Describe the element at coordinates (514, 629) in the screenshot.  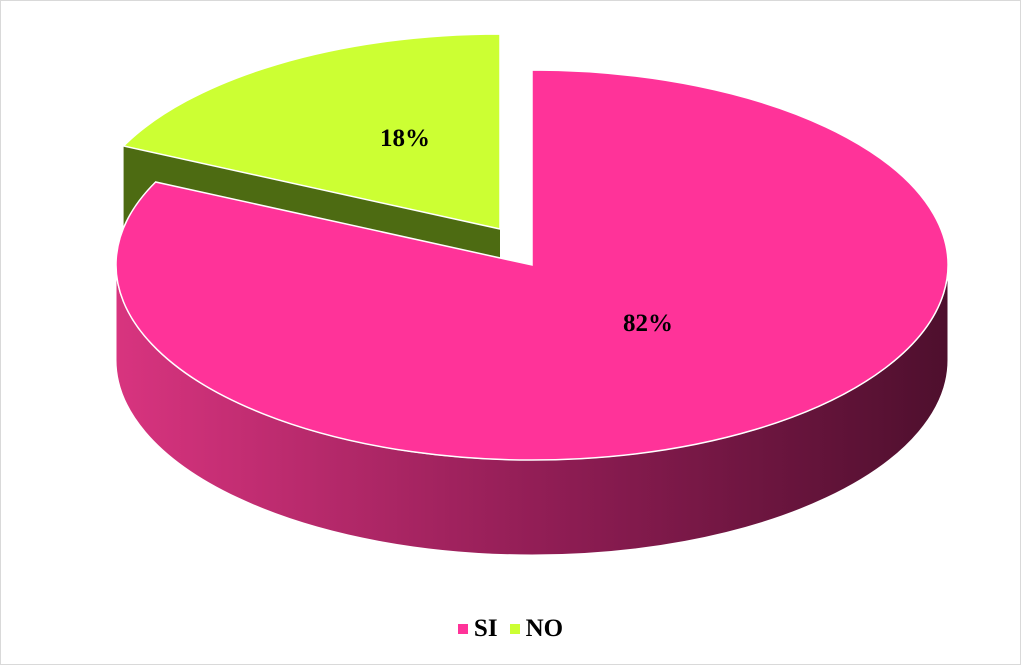
I see `legend-swatch-no` at that location.